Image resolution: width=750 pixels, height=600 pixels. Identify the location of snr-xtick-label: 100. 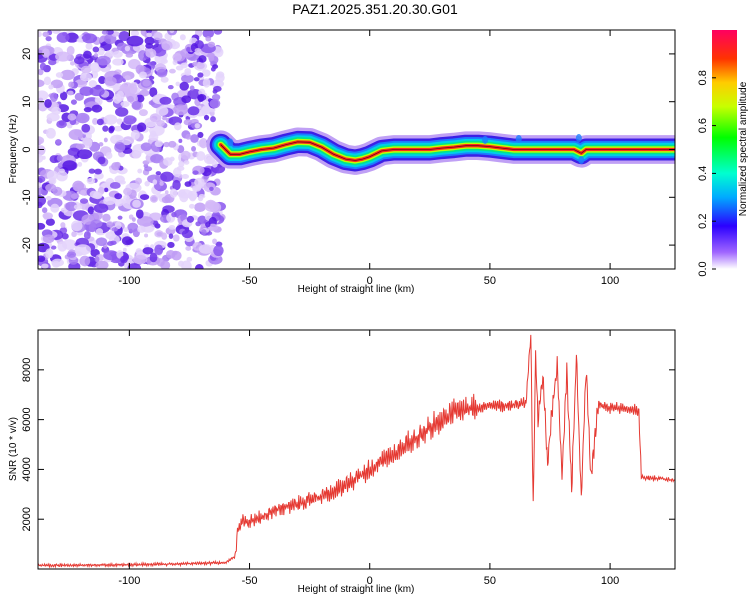
(610, 581).